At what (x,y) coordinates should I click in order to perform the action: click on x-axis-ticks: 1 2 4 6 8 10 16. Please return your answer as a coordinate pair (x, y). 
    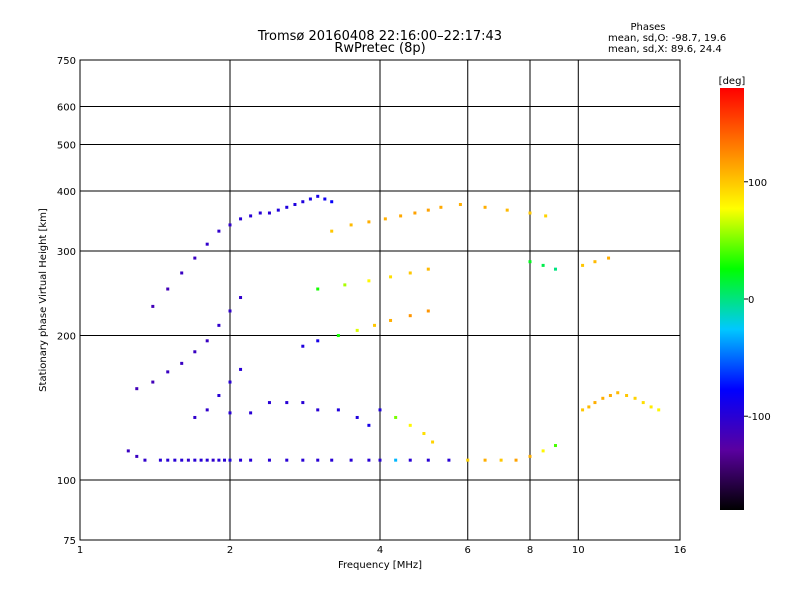
    Looking at the image, I should click on (382, 550).